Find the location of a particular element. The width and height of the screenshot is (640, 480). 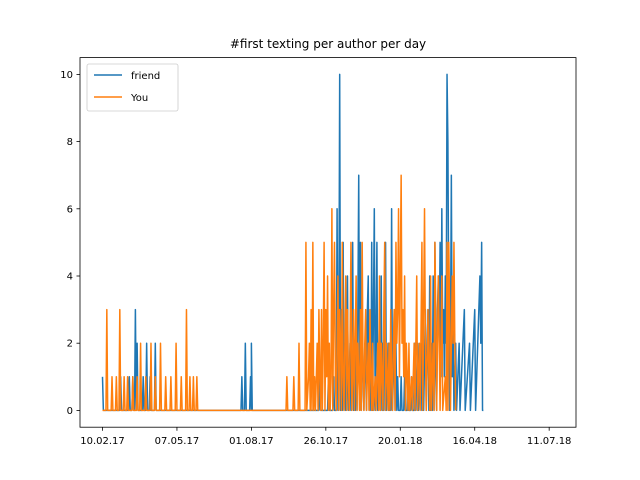

y-tick-label: 0 is located at coordinates (70, 411).